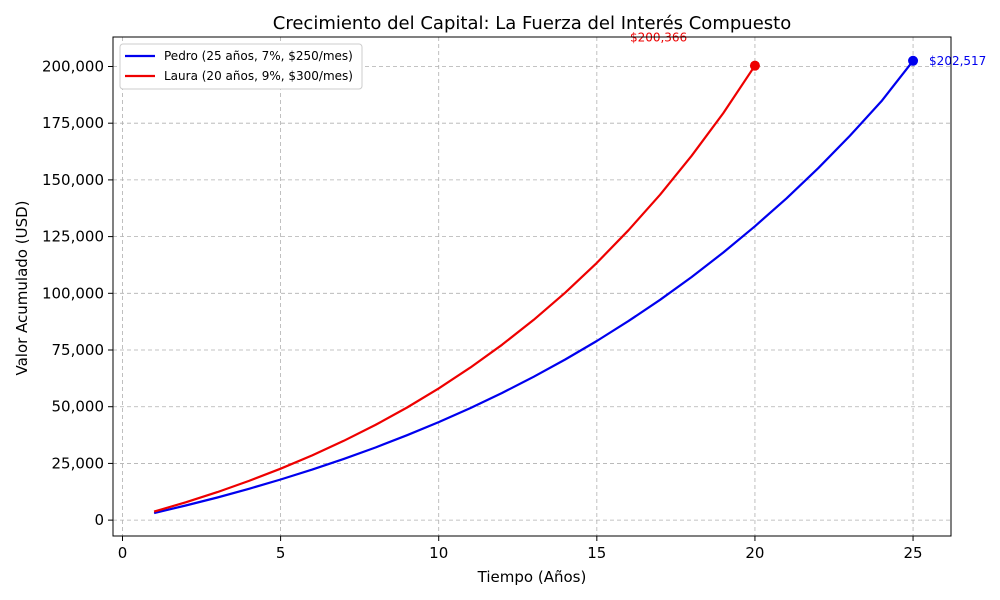  What do you see at coordinates (658, 38) in the screenshot?
I see `series-end-label-1: $200,366` at bounding box center [658, 38].